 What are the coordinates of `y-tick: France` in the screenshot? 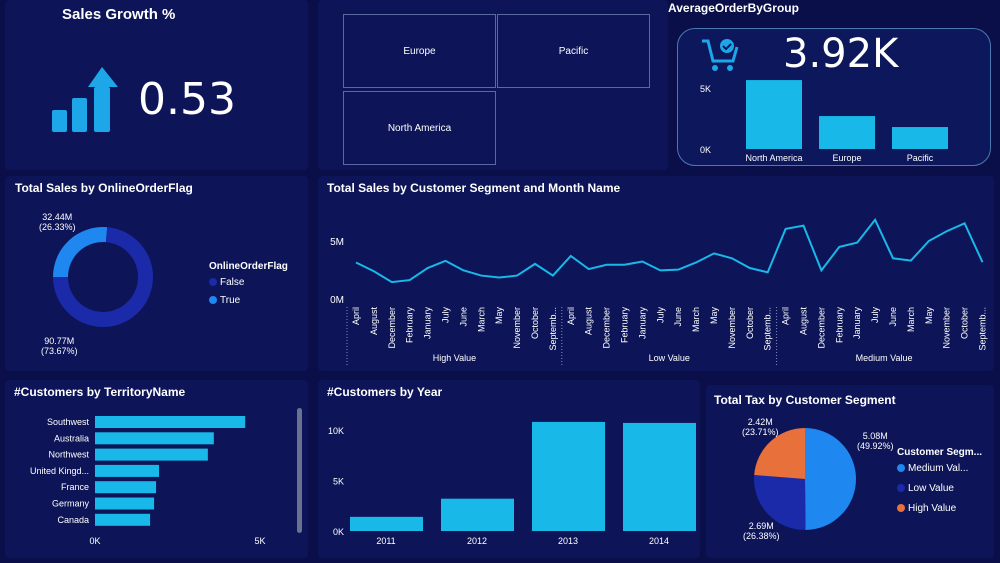 It's located at (75, 487).